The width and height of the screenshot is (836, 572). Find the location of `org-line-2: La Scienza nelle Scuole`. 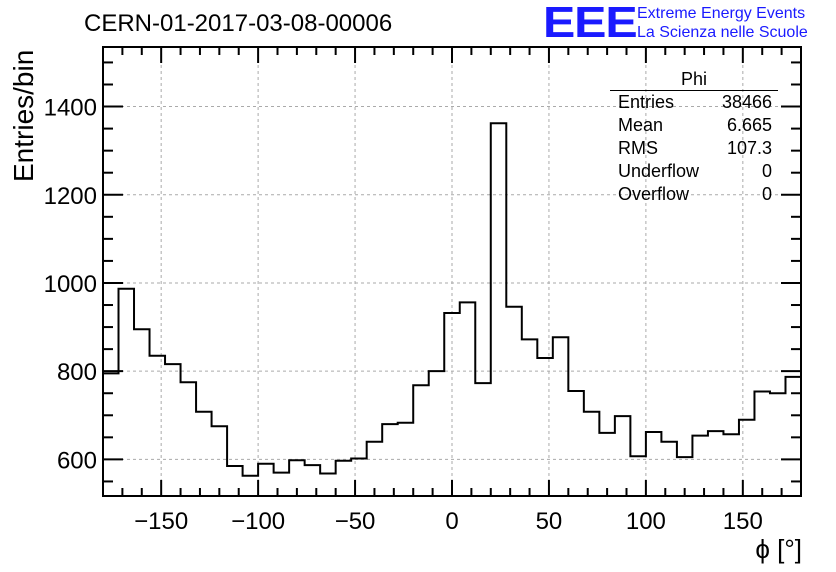

org-line-2: La Scienza nelle Scuole is located at coordinates (722, 32).